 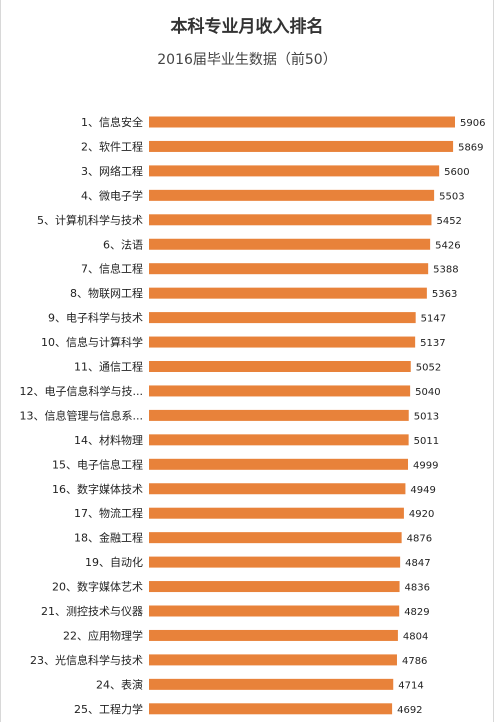 What do you see at coordinates (445, 270) in the screenshot?
I see `value-label: 5388` at bounding box center [445, 270].